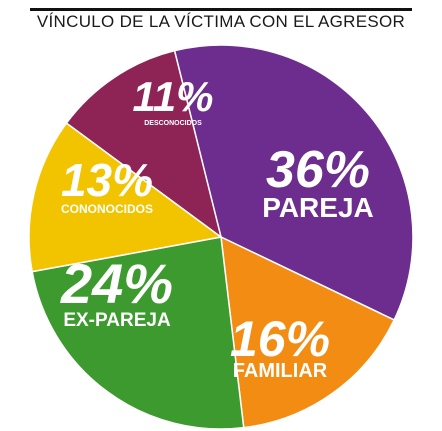  What do you see at coordinates (116, 283) in the screenshot?
I see `pct-label-ex-pareja: 24%` at bounding box center [116, 283].